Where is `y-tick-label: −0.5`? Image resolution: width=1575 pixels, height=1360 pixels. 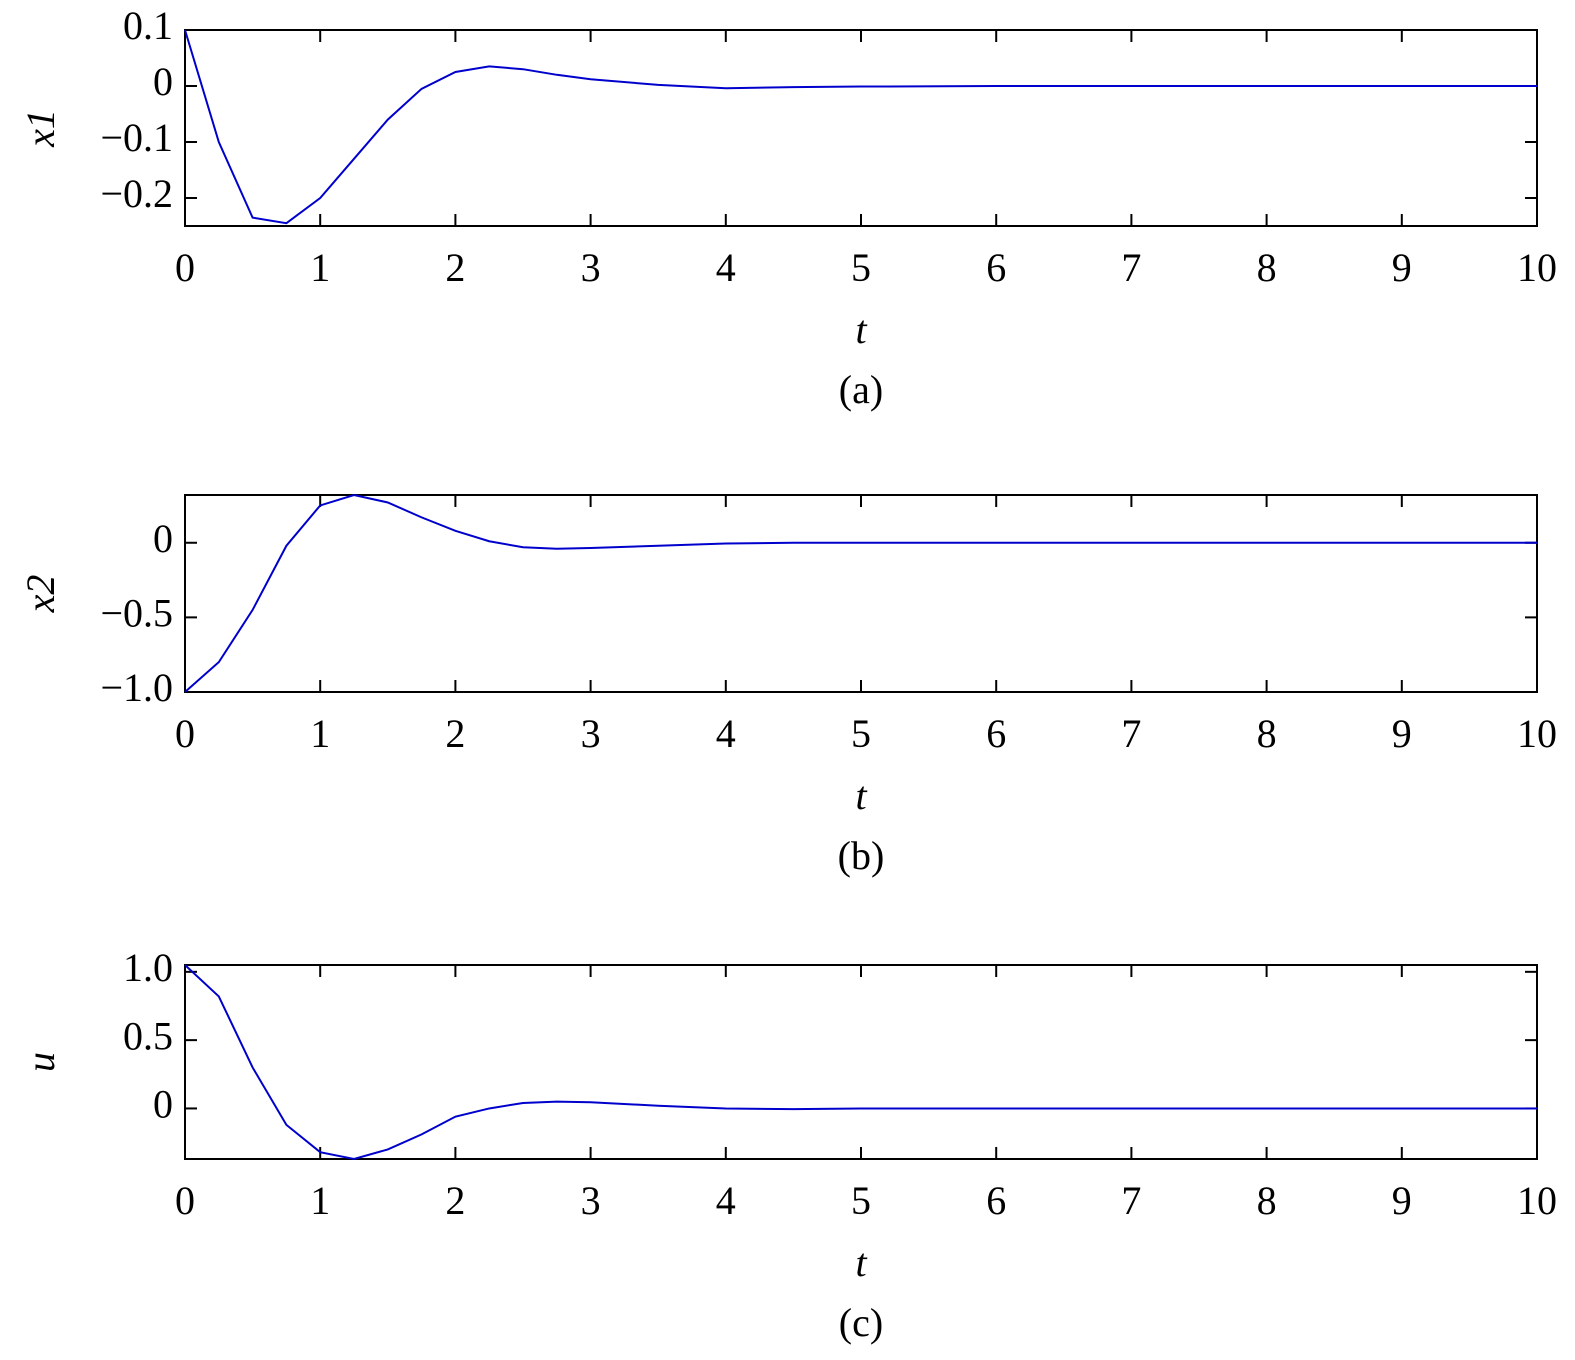
y-tick-label: −0.5 is located at coordinates (136, 613).